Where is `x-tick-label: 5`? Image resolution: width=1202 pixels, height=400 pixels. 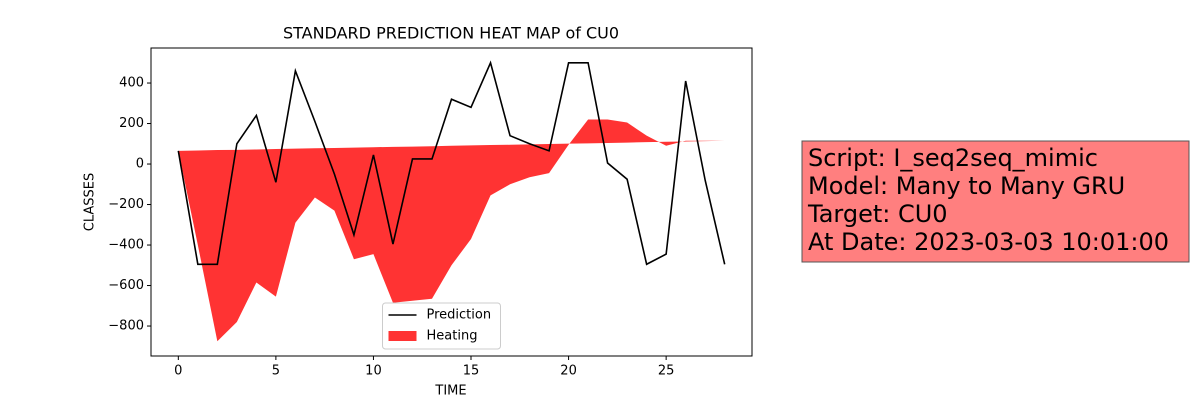
x-tick-label: 5 is located at coordinates (276, 371).